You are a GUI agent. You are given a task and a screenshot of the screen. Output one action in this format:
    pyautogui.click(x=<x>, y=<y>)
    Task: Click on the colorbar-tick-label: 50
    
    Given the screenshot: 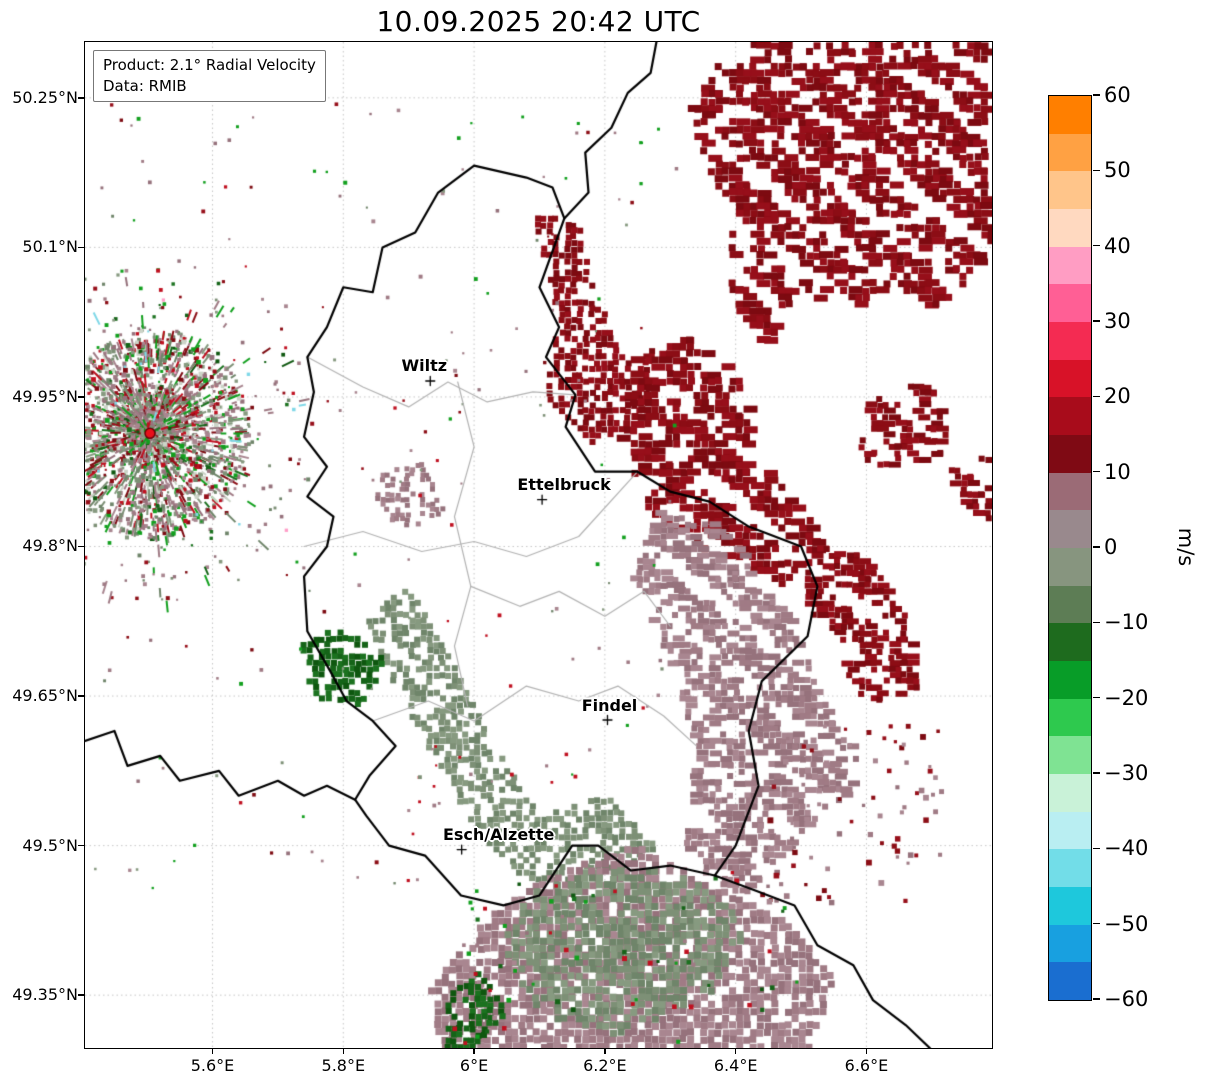 What is the action you would take?
    pyautogui.click(x=1117, y=170)
    